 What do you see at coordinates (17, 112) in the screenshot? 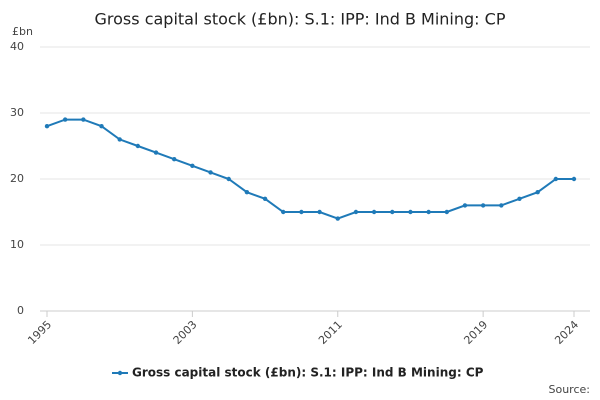
I see `y-tick-label: 30` at bounding box center [17, 112].